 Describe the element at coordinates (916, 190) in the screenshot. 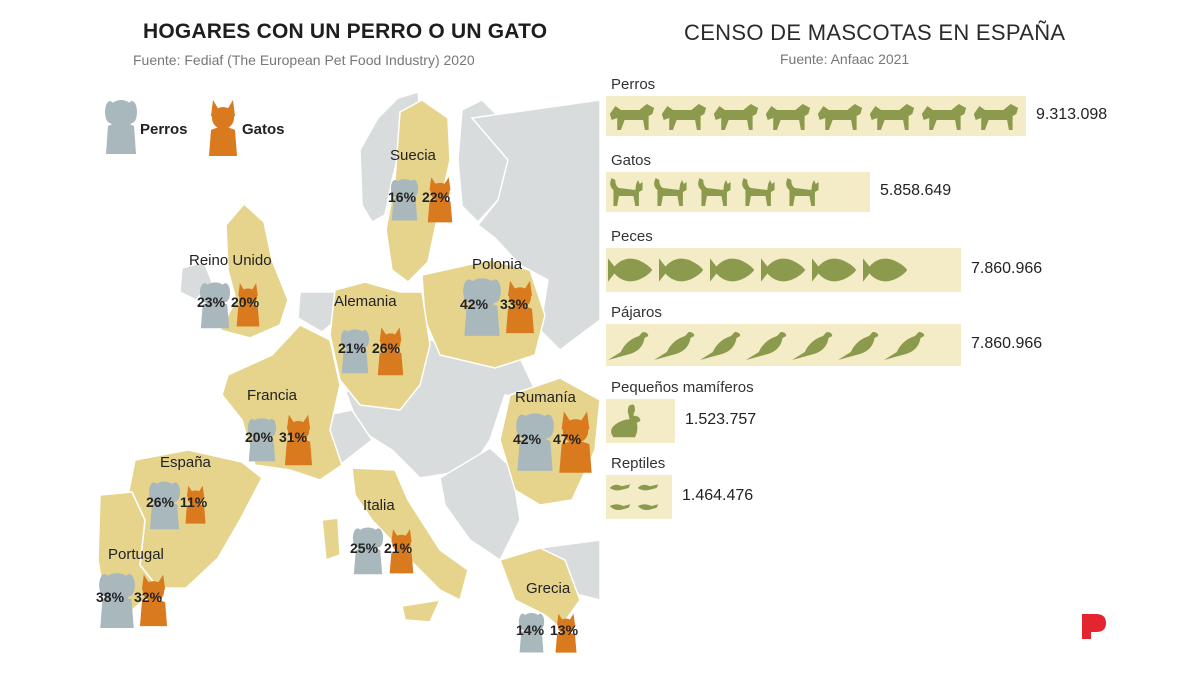

I see `census-value-label: 5.858.649` at that location.